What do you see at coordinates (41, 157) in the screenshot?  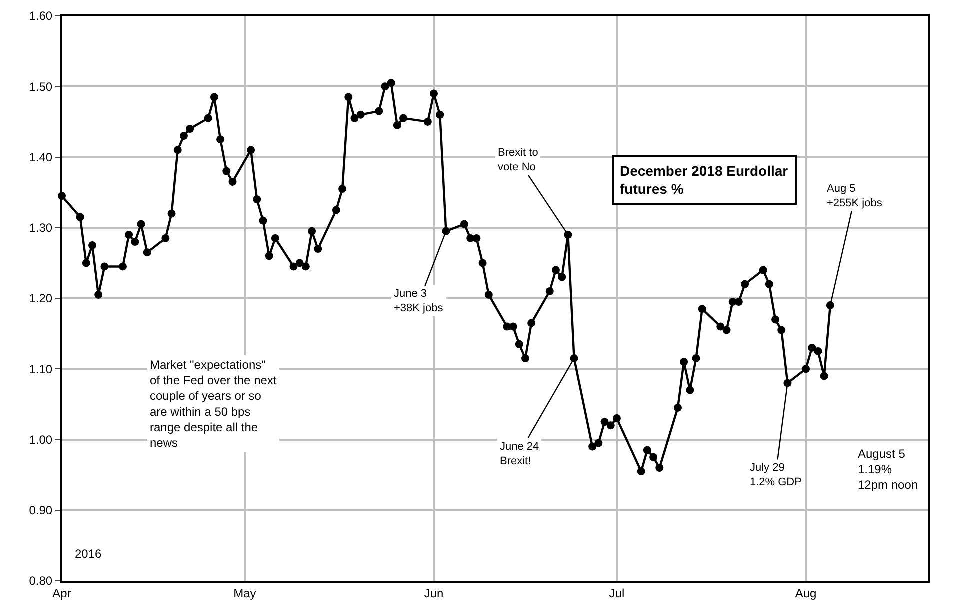 I see `y-tick-label: 1.40` at bounding box center [41, 157].